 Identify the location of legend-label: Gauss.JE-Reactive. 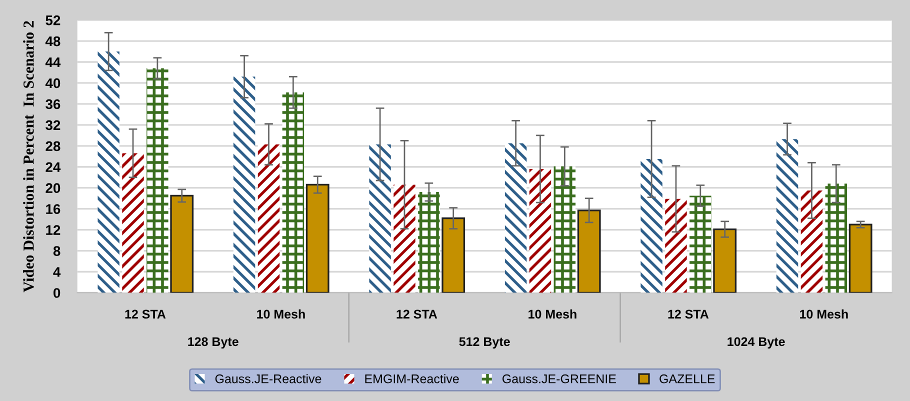
(268, 379).